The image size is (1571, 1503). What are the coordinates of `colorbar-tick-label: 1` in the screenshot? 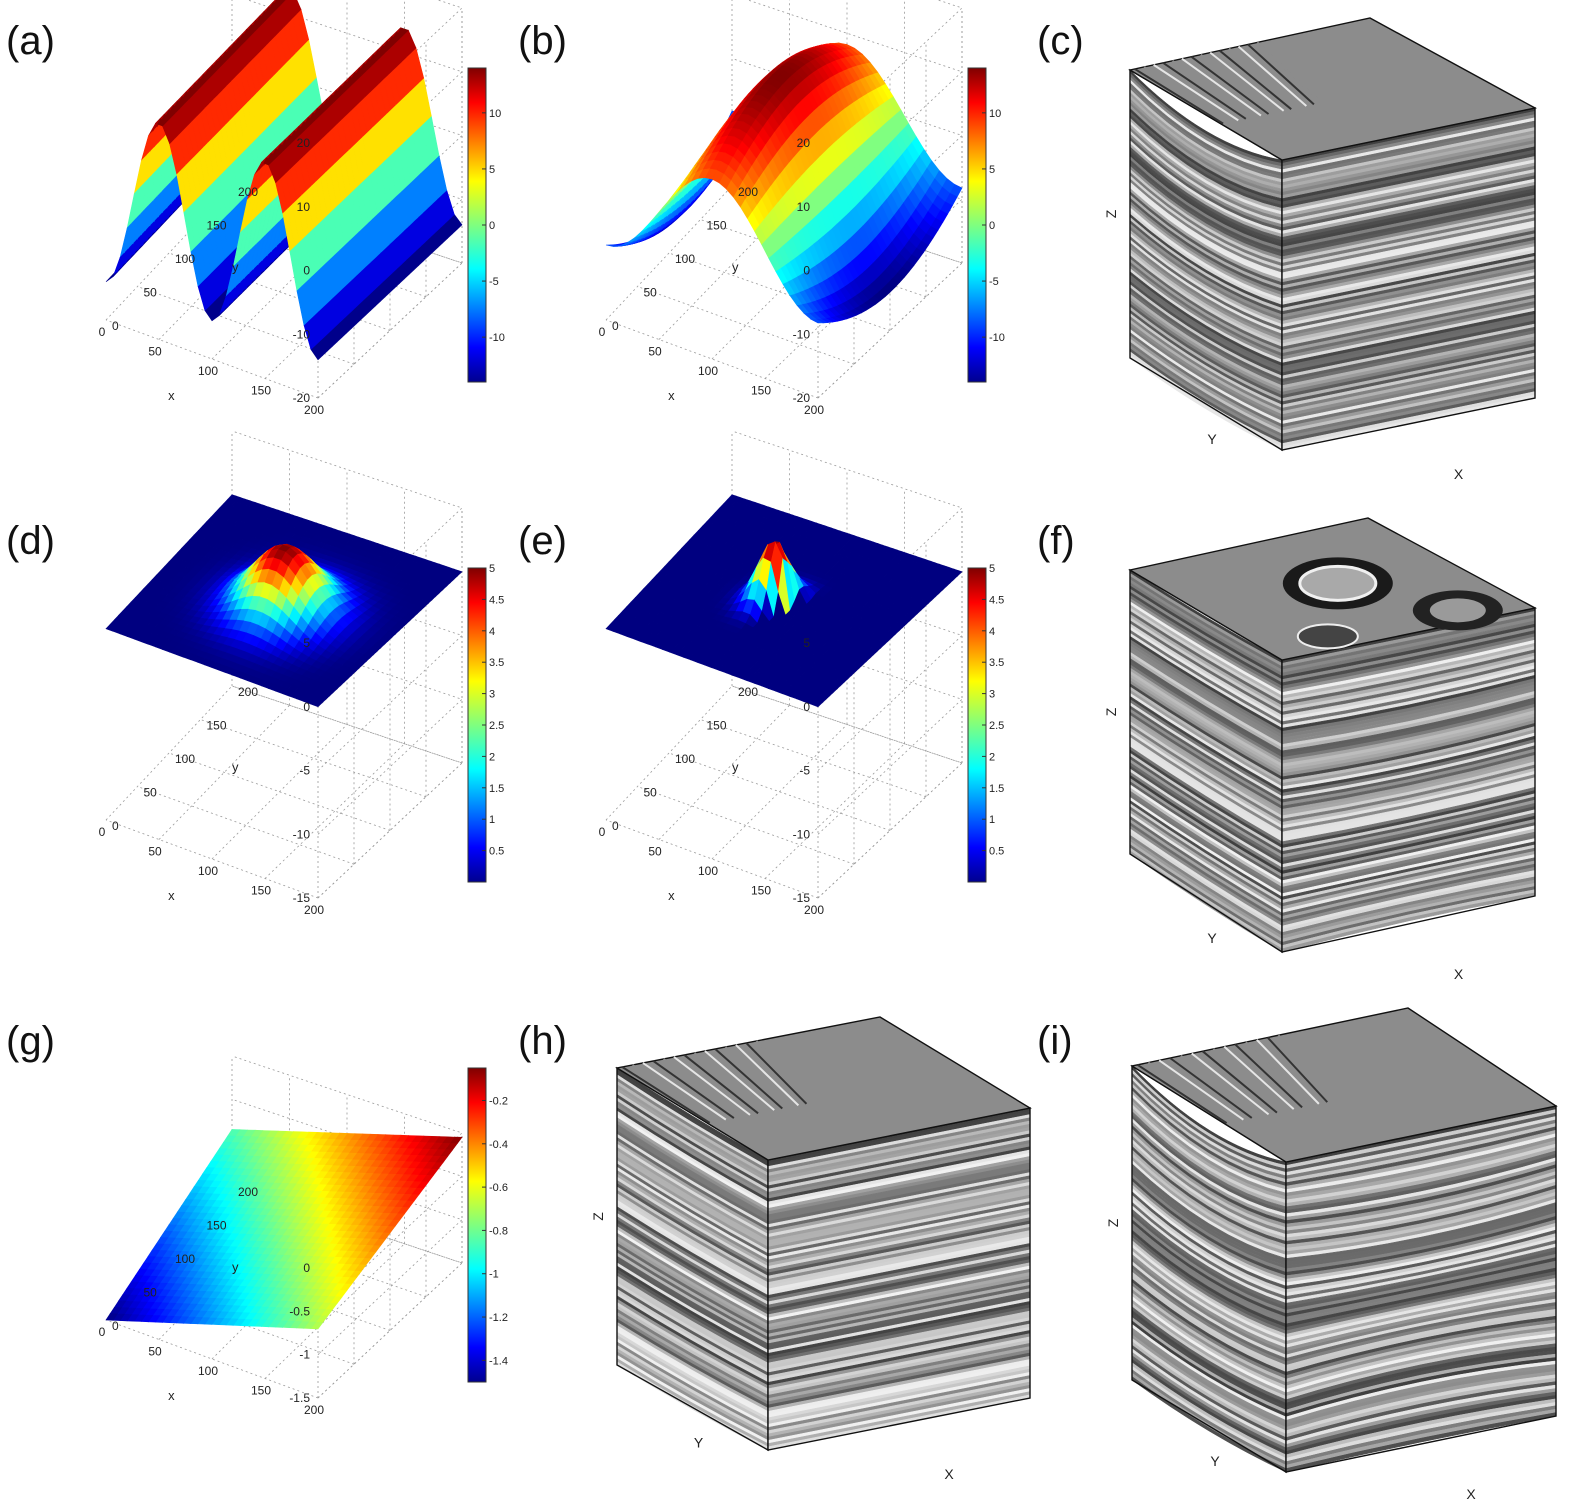 It's located at (492, 820).